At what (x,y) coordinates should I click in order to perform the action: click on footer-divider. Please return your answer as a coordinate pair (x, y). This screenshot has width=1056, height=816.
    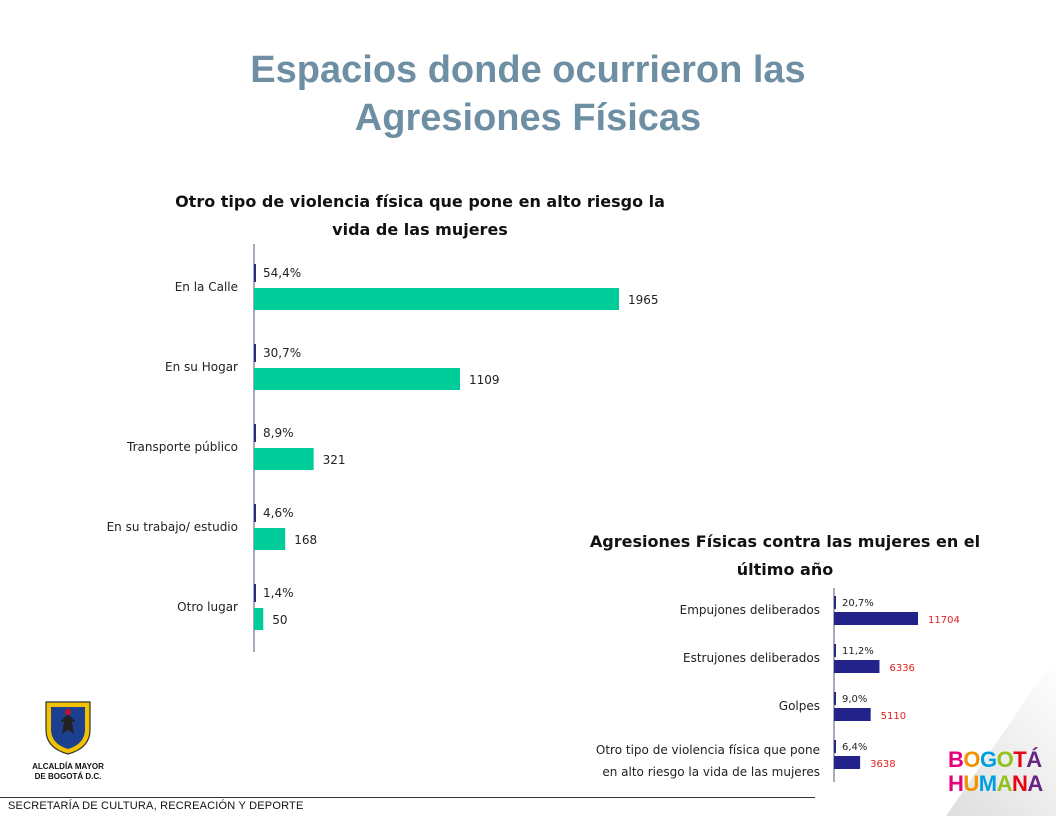
    Looking at the image, I should click on (407, 797).